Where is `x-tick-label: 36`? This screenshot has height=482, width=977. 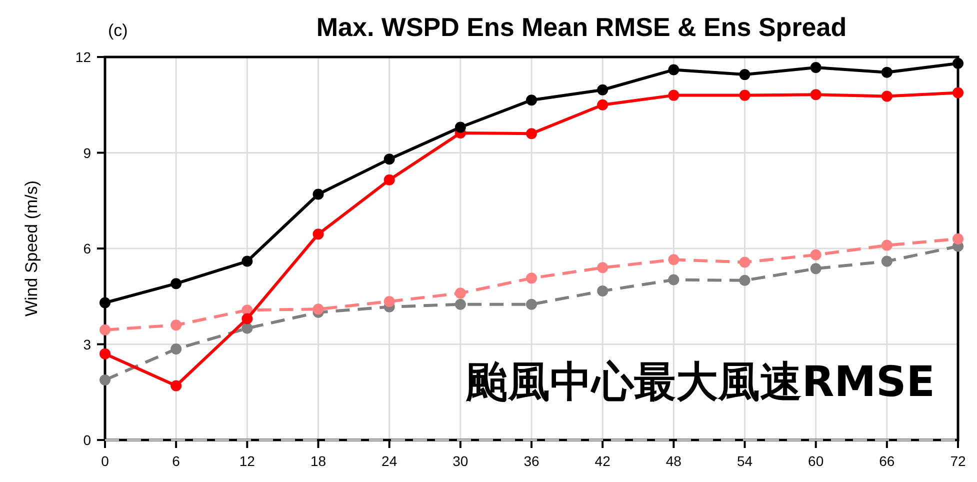
x-tick-label: 36 is located at coordinates (532, 461).